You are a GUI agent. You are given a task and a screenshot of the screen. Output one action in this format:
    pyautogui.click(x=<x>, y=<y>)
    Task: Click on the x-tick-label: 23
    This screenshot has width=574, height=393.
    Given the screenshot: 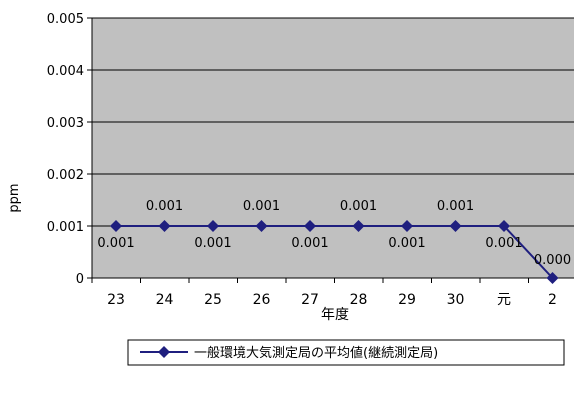 What is the action you would take?
    pyautogui.click(x=116, y=300)
    